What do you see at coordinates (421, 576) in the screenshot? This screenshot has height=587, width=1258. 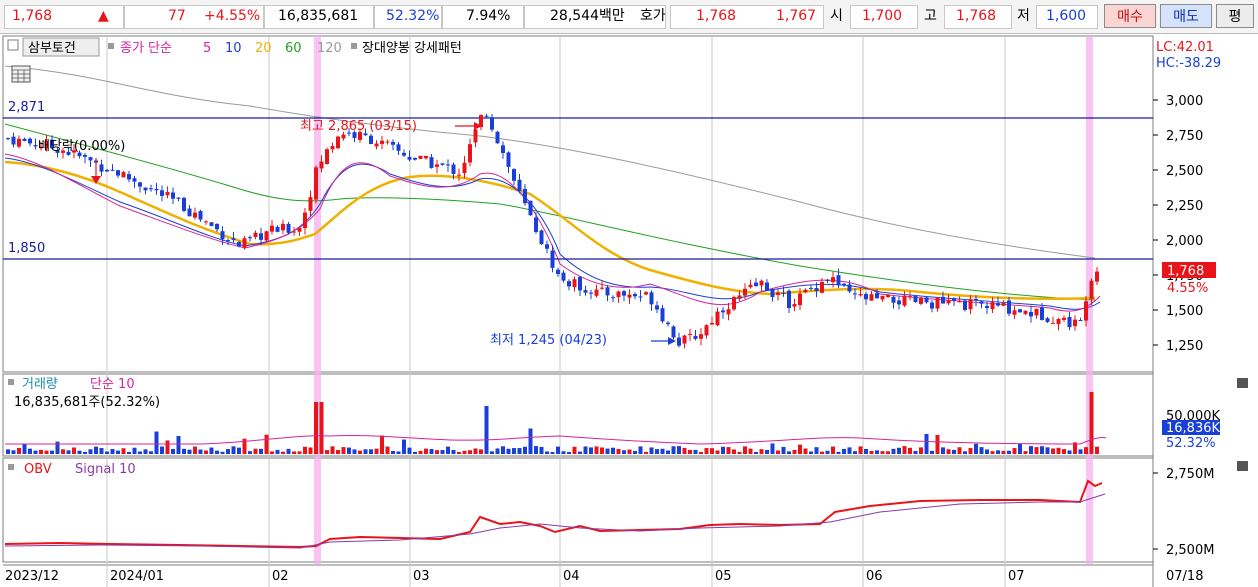 I see `x-tick: 03` at bounding box center [421, 576].